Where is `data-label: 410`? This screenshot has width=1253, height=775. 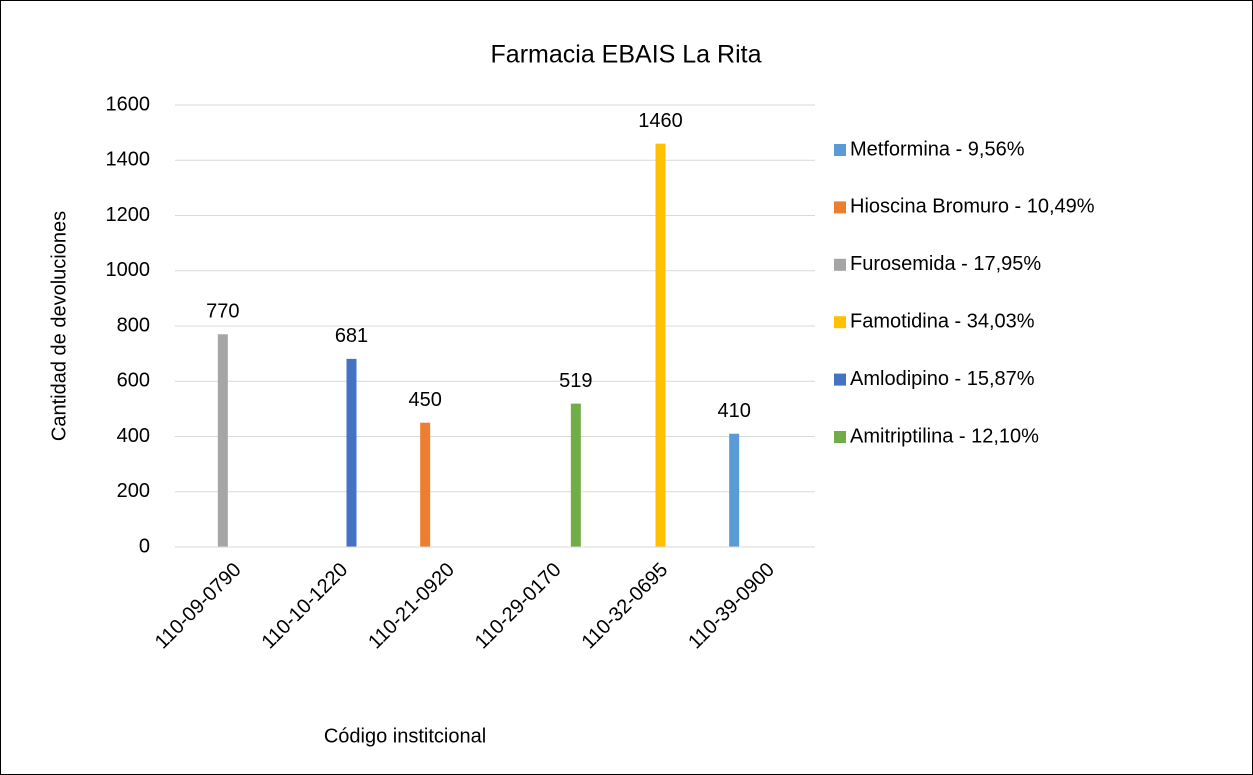 data-label: 410 is located at coordinates (733, 411).